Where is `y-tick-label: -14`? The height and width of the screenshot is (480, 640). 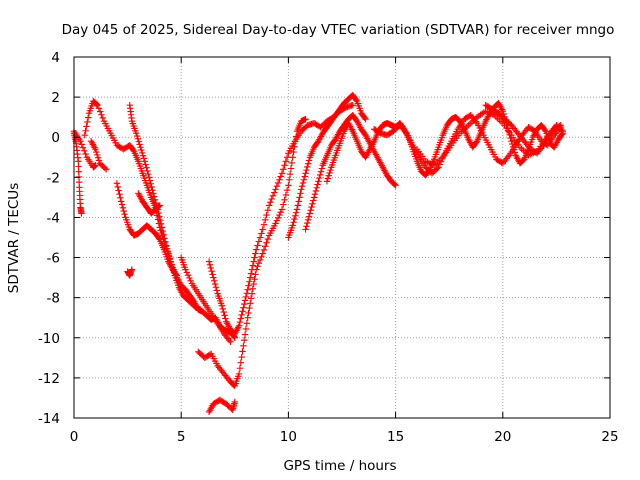 y-tick-label: -14 is located at coordinates (49, 419).